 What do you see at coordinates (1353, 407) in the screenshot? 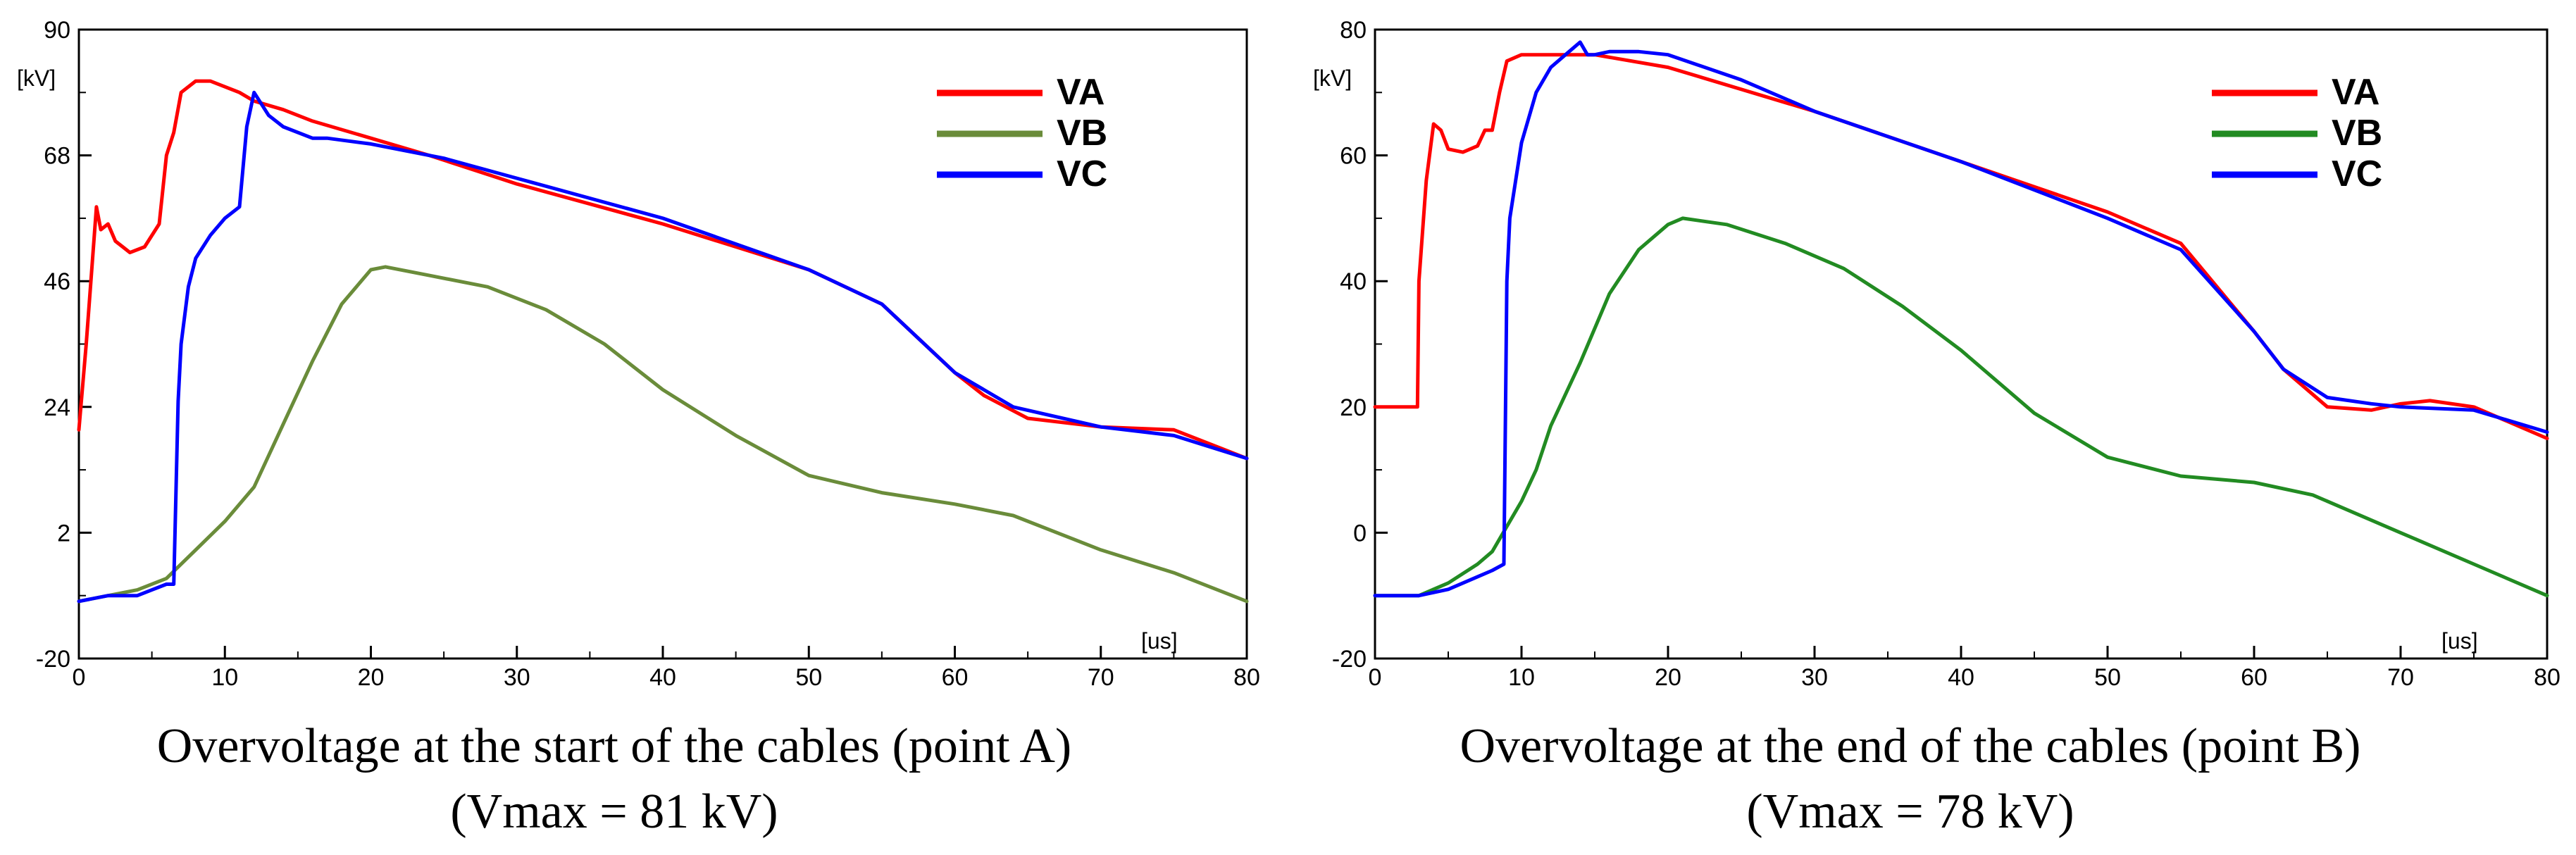
I see `y-tick-label: 20` at bounding box center [1353, 407].